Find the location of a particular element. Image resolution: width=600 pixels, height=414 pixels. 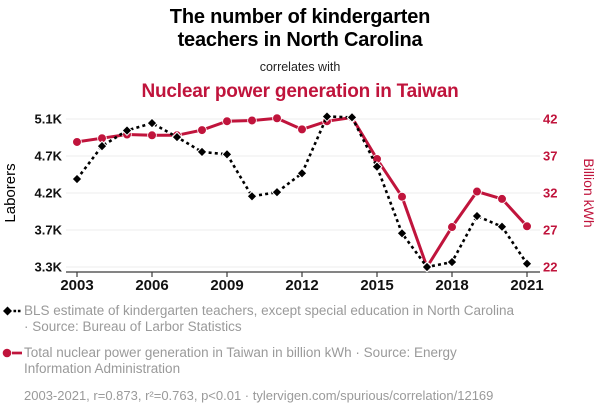

left-axis-labels: 5.1K 4.7K 4.2K 3.7K 3.3K is located at coordinates (49, 193).